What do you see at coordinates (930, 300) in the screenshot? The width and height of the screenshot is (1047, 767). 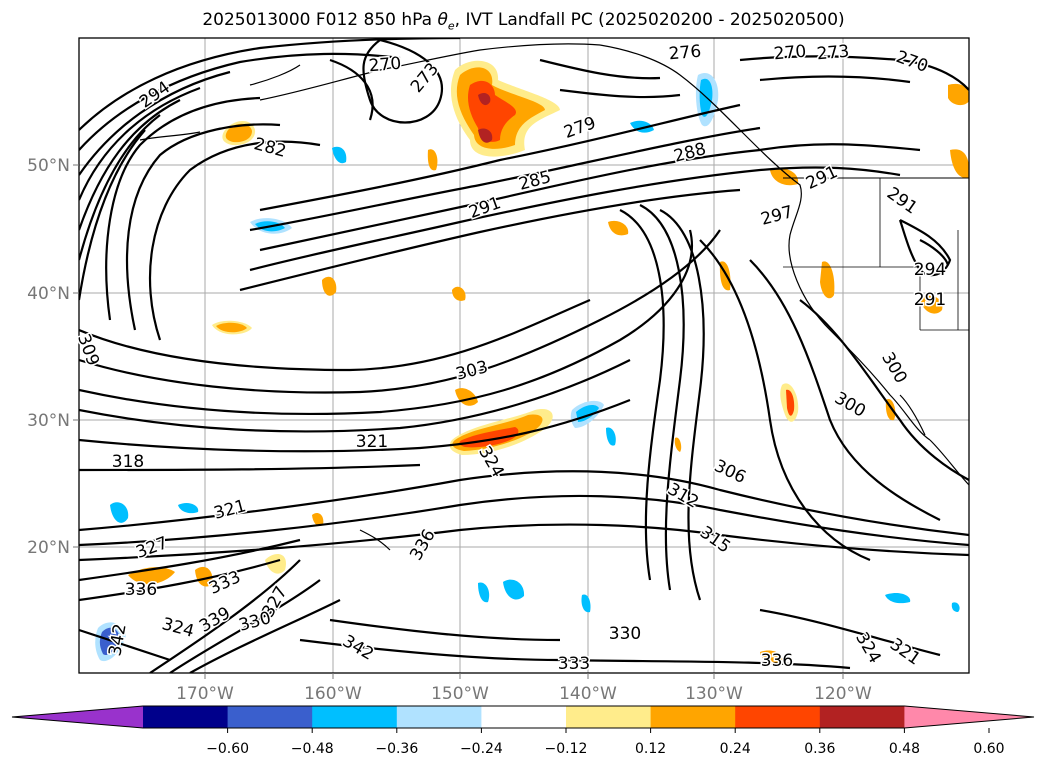 I see `contour-label: 291` at bounding box center [930, 300].